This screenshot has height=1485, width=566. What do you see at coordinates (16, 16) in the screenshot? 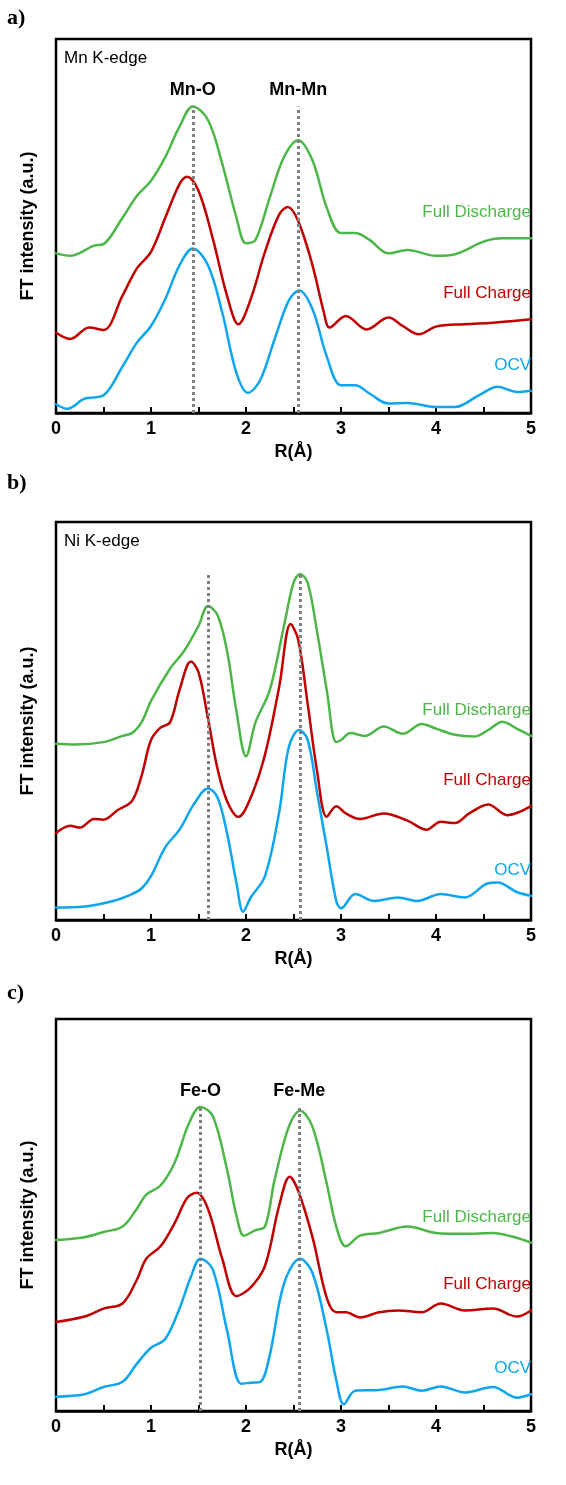
I see `chart-title: a)` at bounding box center [16, 16].